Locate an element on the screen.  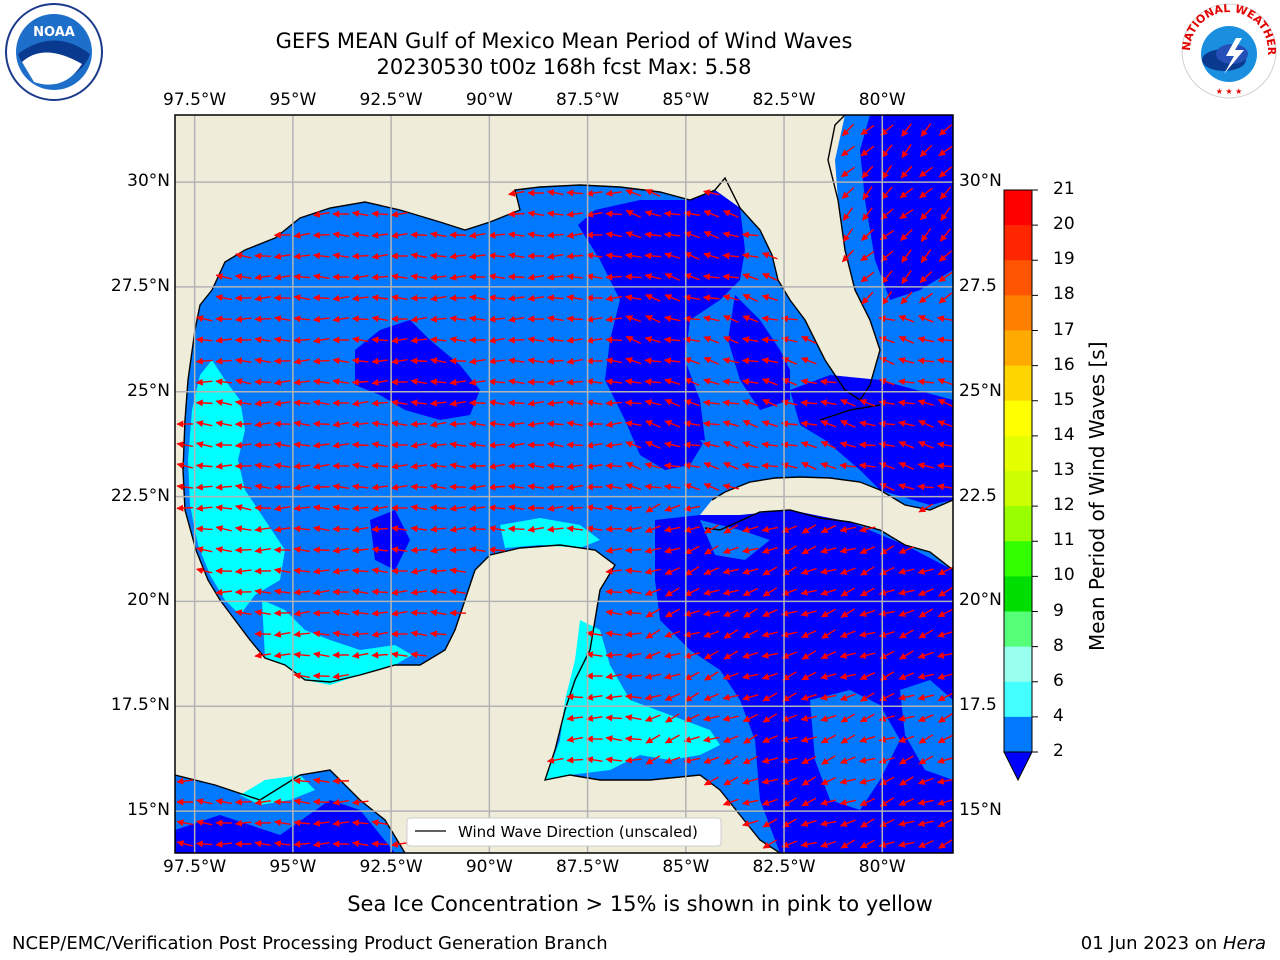
colorbar-label: 12 is located at coordinates (1064, 505).